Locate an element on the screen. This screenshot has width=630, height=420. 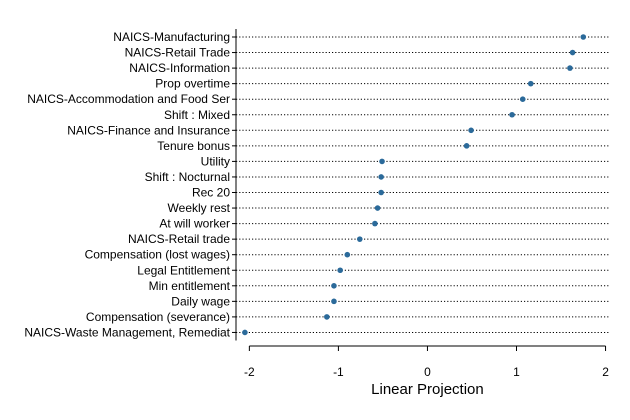
category-label: NAICS-Finance and Insurance is located at coordinates (148, 130).